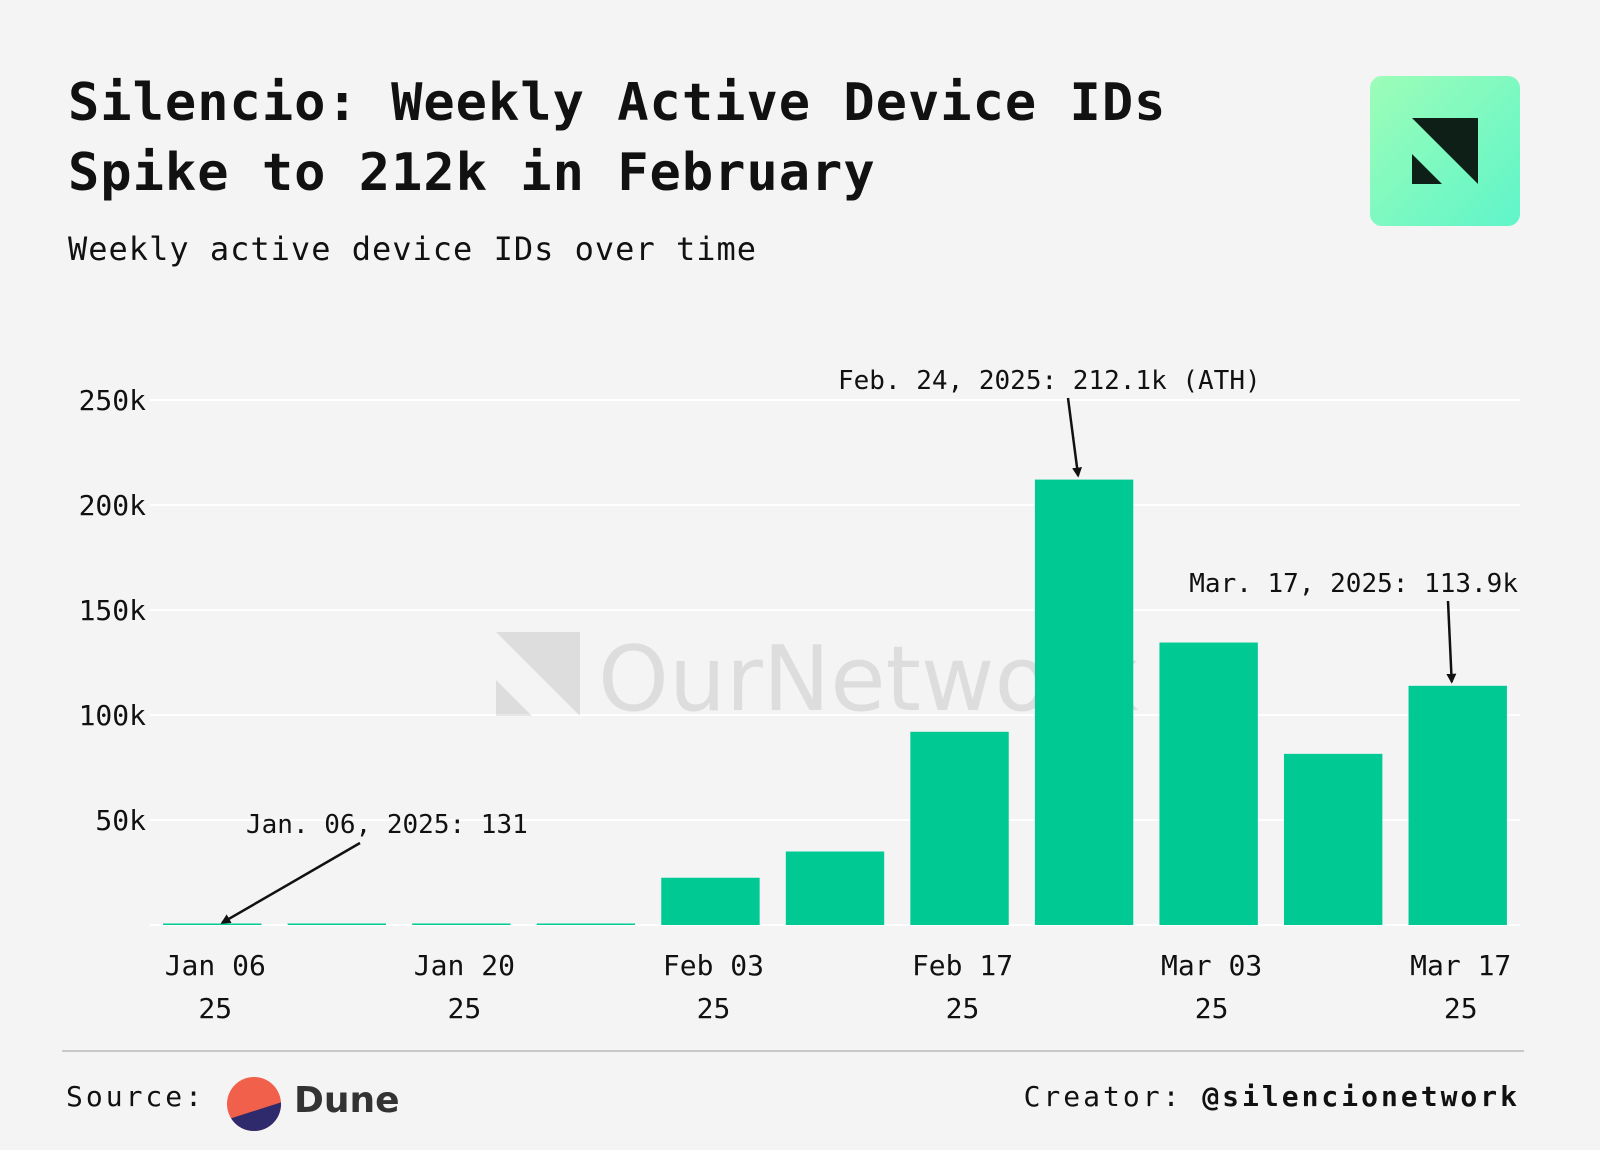  What do you see at coordinates (136, 1096) in the screenshot?
I see `source-label: Source:` at bounding box center [136, 1096].